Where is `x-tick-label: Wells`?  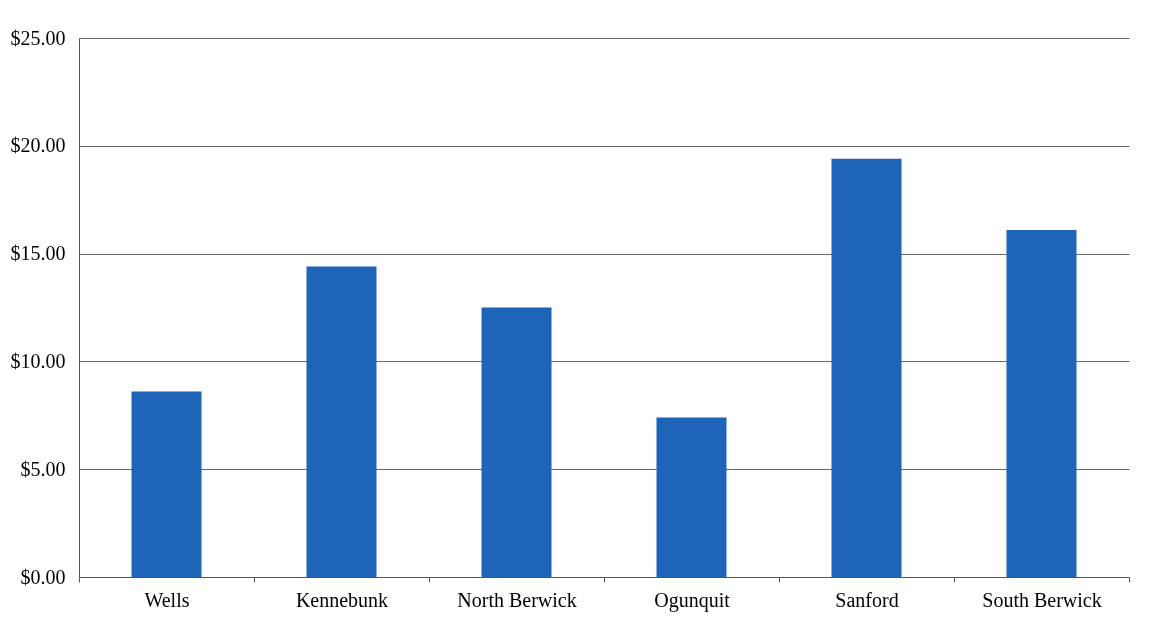
x-tick-label: Wells is located at coordinates (167, 599).